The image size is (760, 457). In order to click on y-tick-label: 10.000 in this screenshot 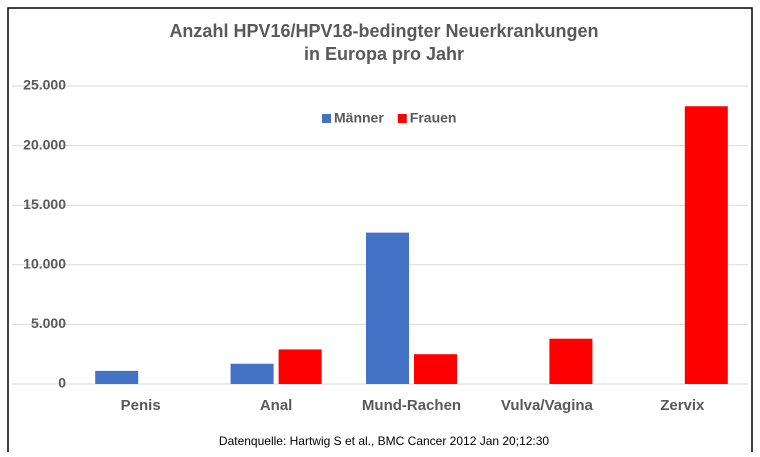, I will do `click(44, 264)`.